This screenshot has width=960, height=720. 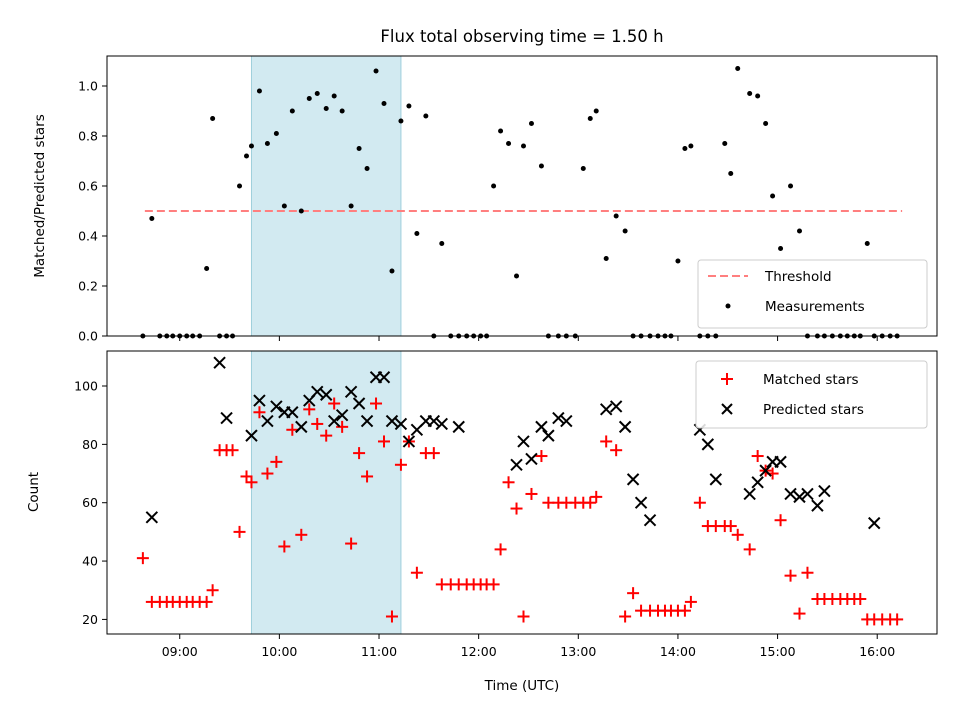 What do you see at coordinates (479, 651) in the screenshot?
I see `x-tick-label: 12:00` at bounding box center [479, 651].